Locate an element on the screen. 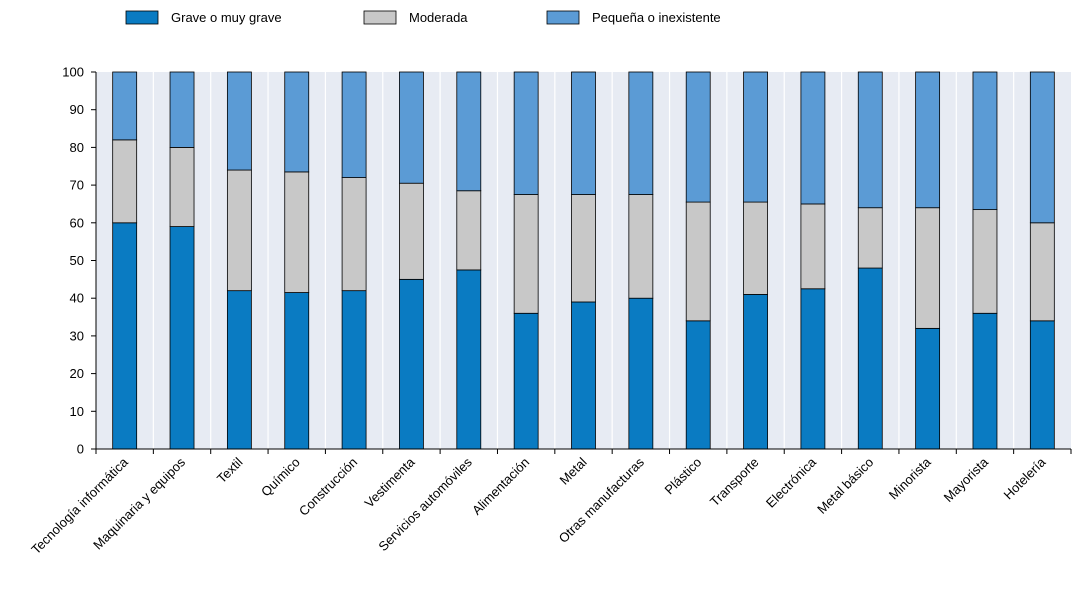 The image size is (1080, 589). legend-label: Pequeña o inexistente is located at coordinates (656, 17).